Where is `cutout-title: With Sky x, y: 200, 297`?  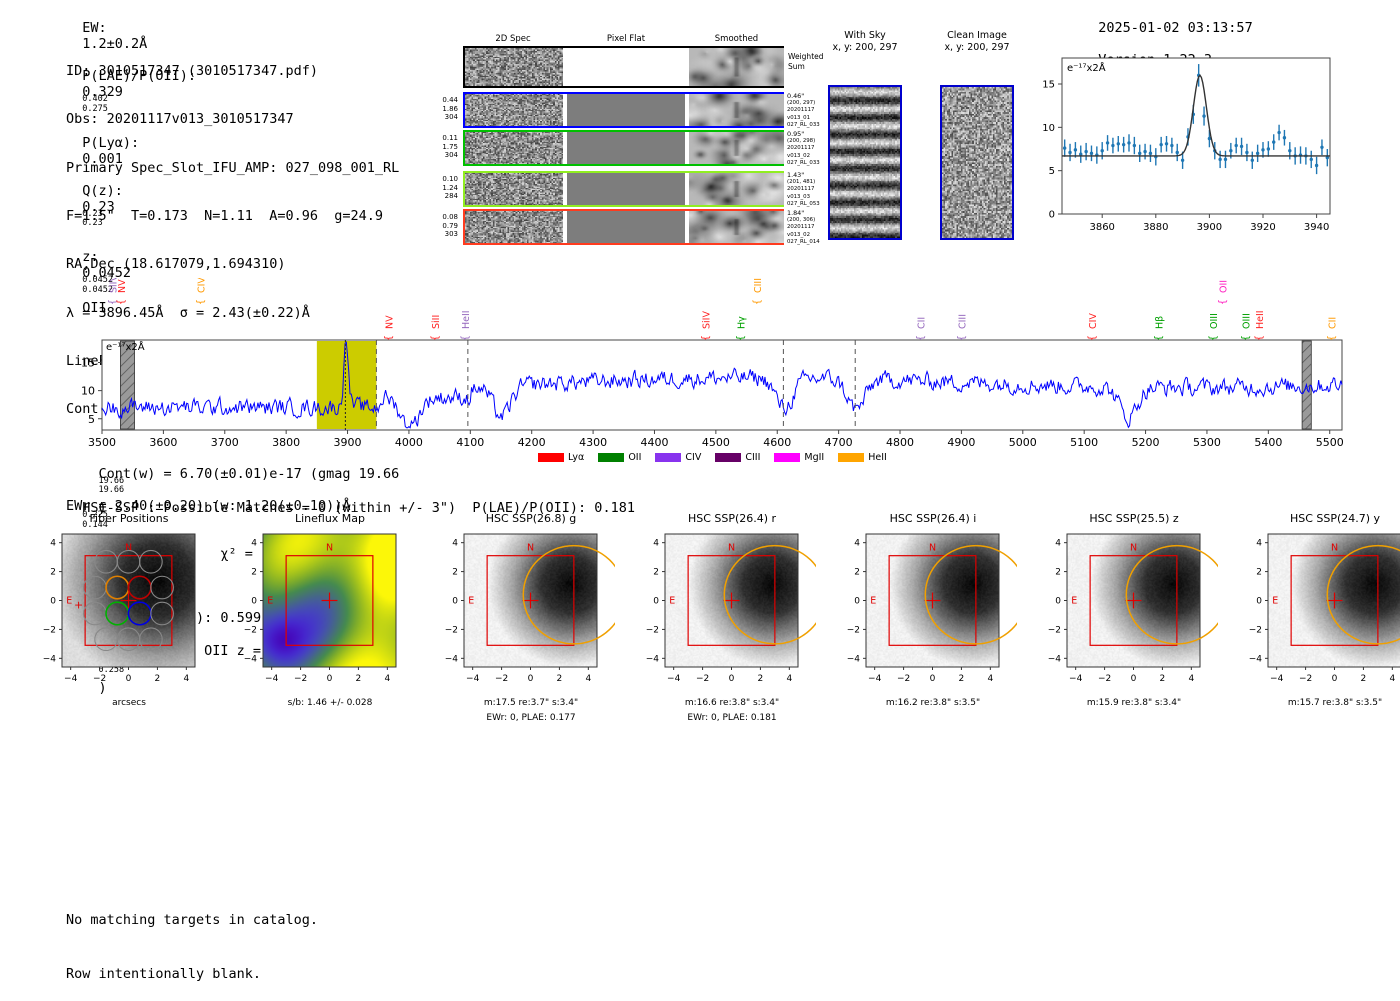
cutout-title: With Sky x, y: 200, 297 is located at coordinates (865, 41).